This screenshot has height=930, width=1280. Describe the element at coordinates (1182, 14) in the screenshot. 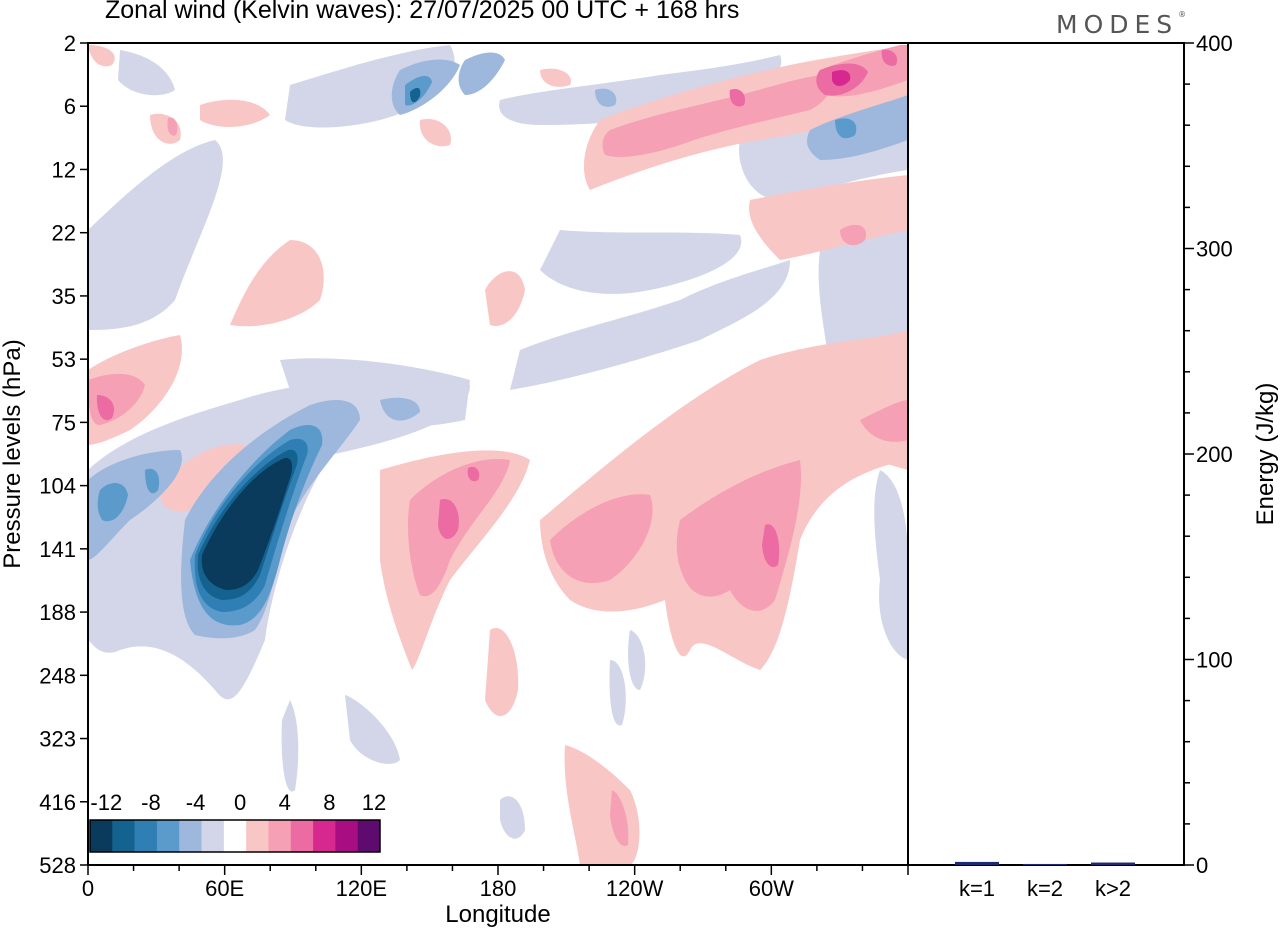

I see `brand-registered-mark: ®` at that location.